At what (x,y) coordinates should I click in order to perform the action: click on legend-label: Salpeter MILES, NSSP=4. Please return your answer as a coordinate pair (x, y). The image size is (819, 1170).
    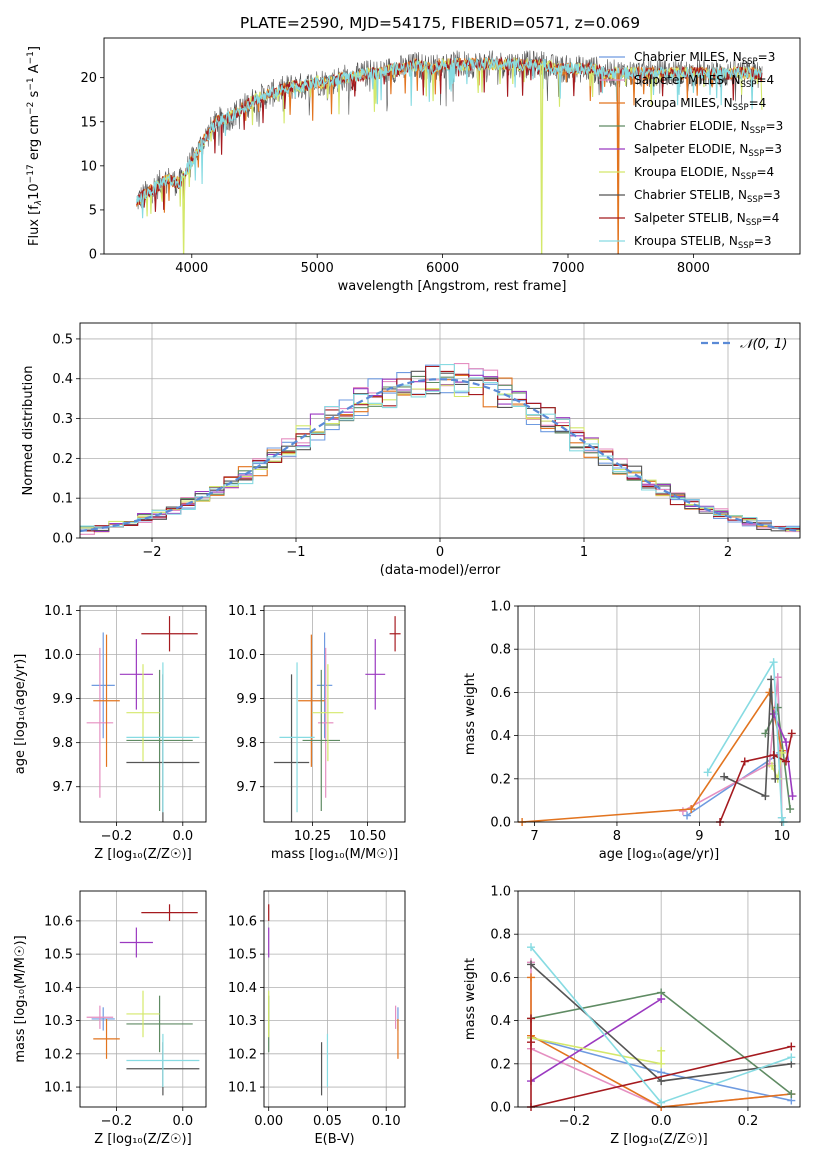
    Looking at the image, I should click on (704, 81).